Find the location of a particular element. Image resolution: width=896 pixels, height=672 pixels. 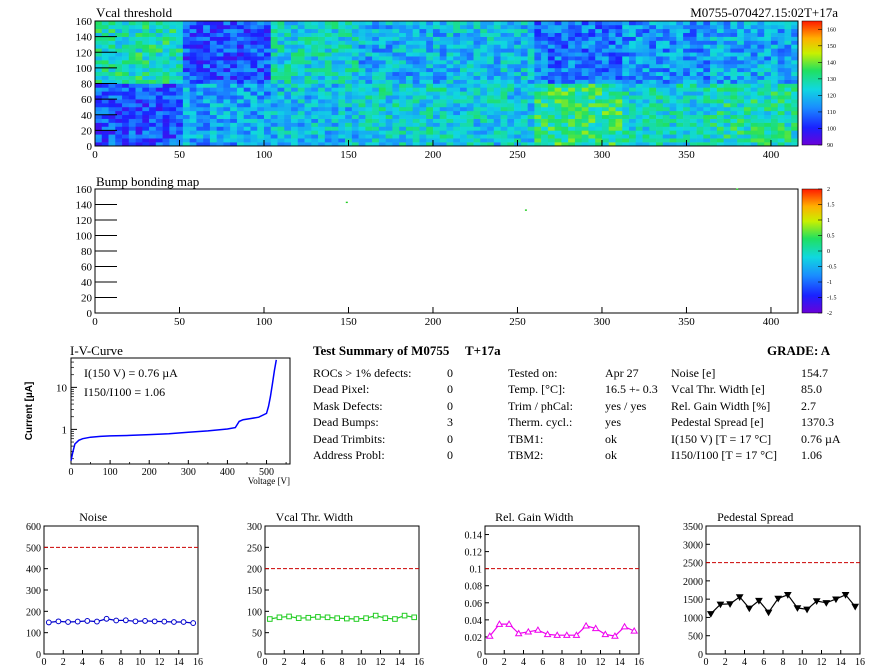

vcal_width-x-tick-label: 4 is located at coordinates (303, 662).